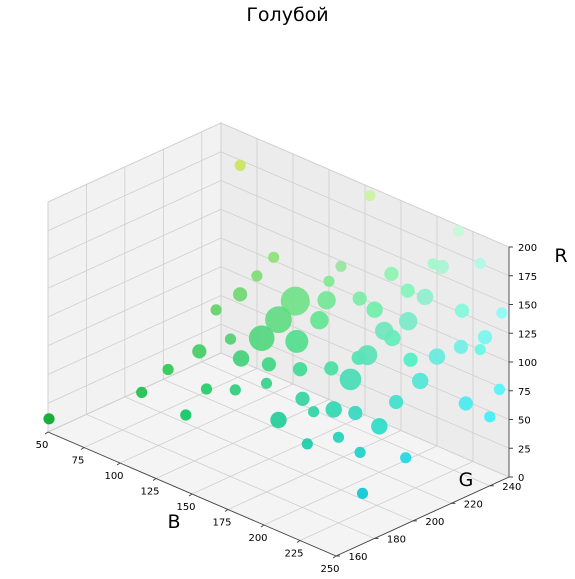 The image size is (575, 579). Describe the element at coordinates (173, 522) in the screenshot. I see `x-axis-label: B` at that location.